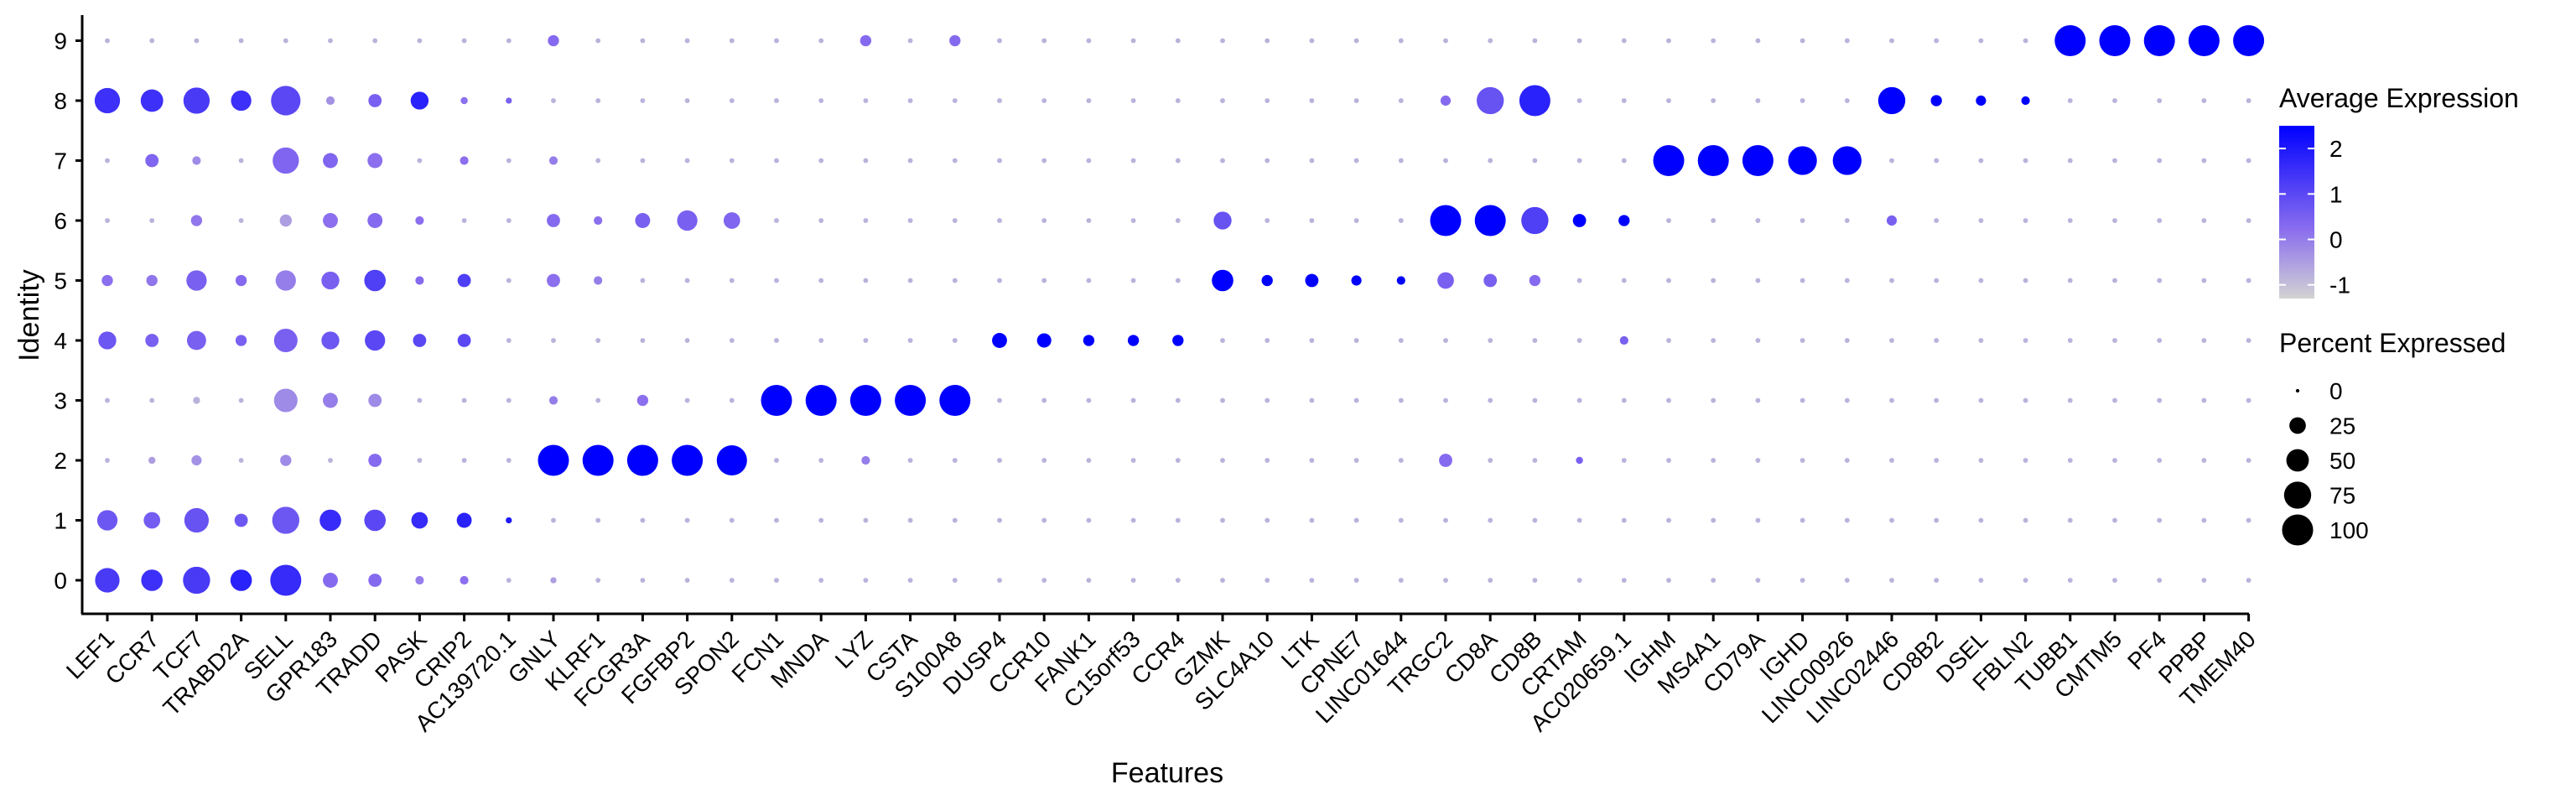  I want to click on dot-cd8a-id8, so click(1490, 100).